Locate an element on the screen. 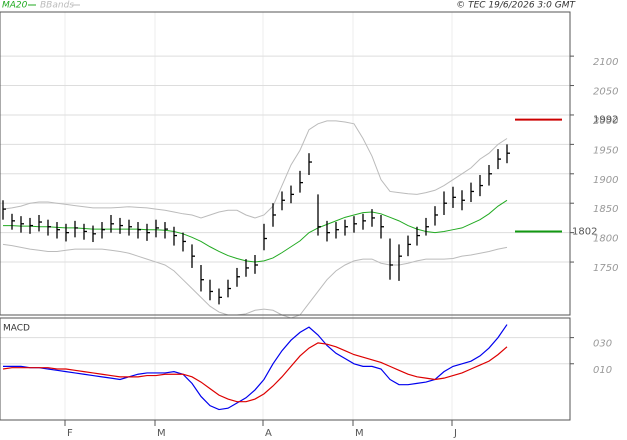  y-tick-label: 2050 is located at coordinates (605, 92).